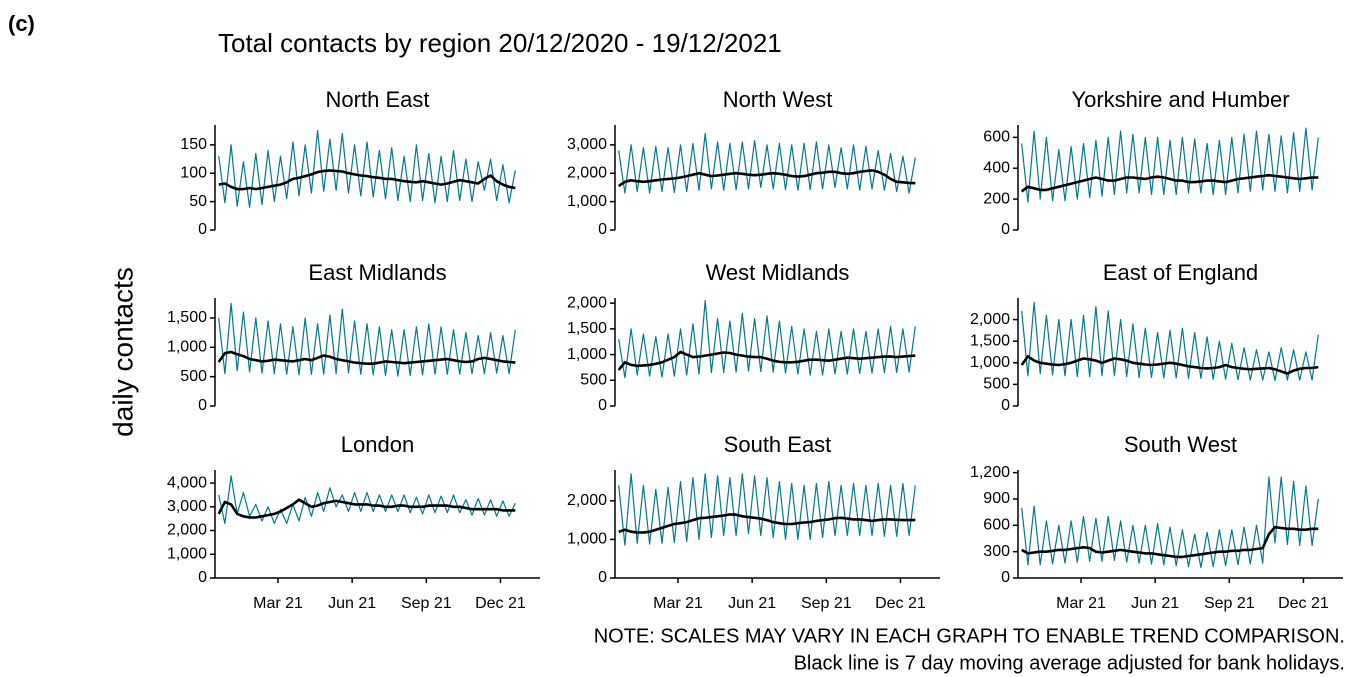  What do you see at coordinates (193, 172) in the screenshot?
I see `y-tick-label: 100` at bounding box center [193, 172].